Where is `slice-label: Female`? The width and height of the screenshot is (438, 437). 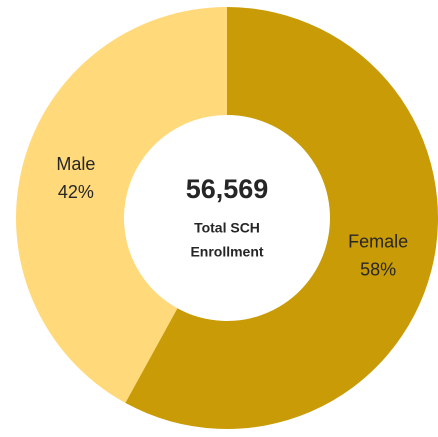 slice-label: Female is located at coordinates (378, 242).